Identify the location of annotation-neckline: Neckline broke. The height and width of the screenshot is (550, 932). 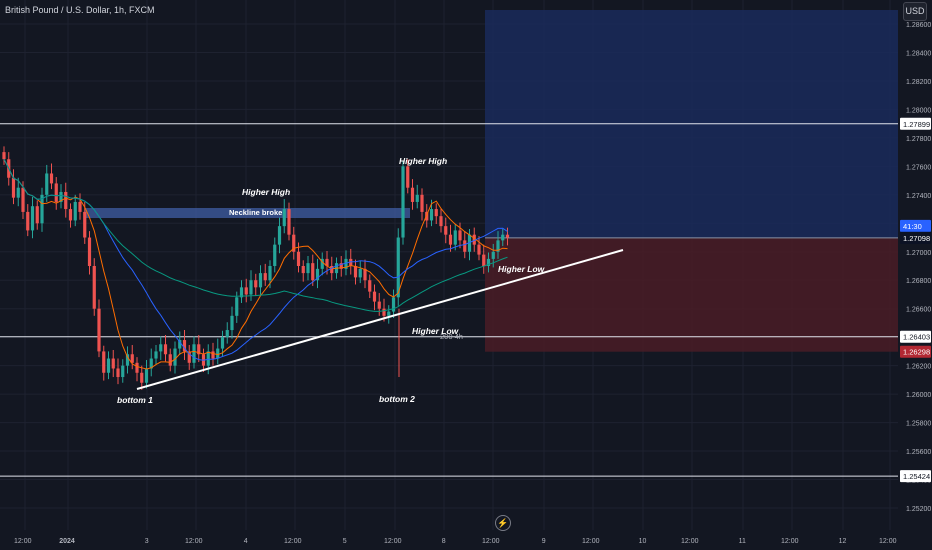
(255, 212).